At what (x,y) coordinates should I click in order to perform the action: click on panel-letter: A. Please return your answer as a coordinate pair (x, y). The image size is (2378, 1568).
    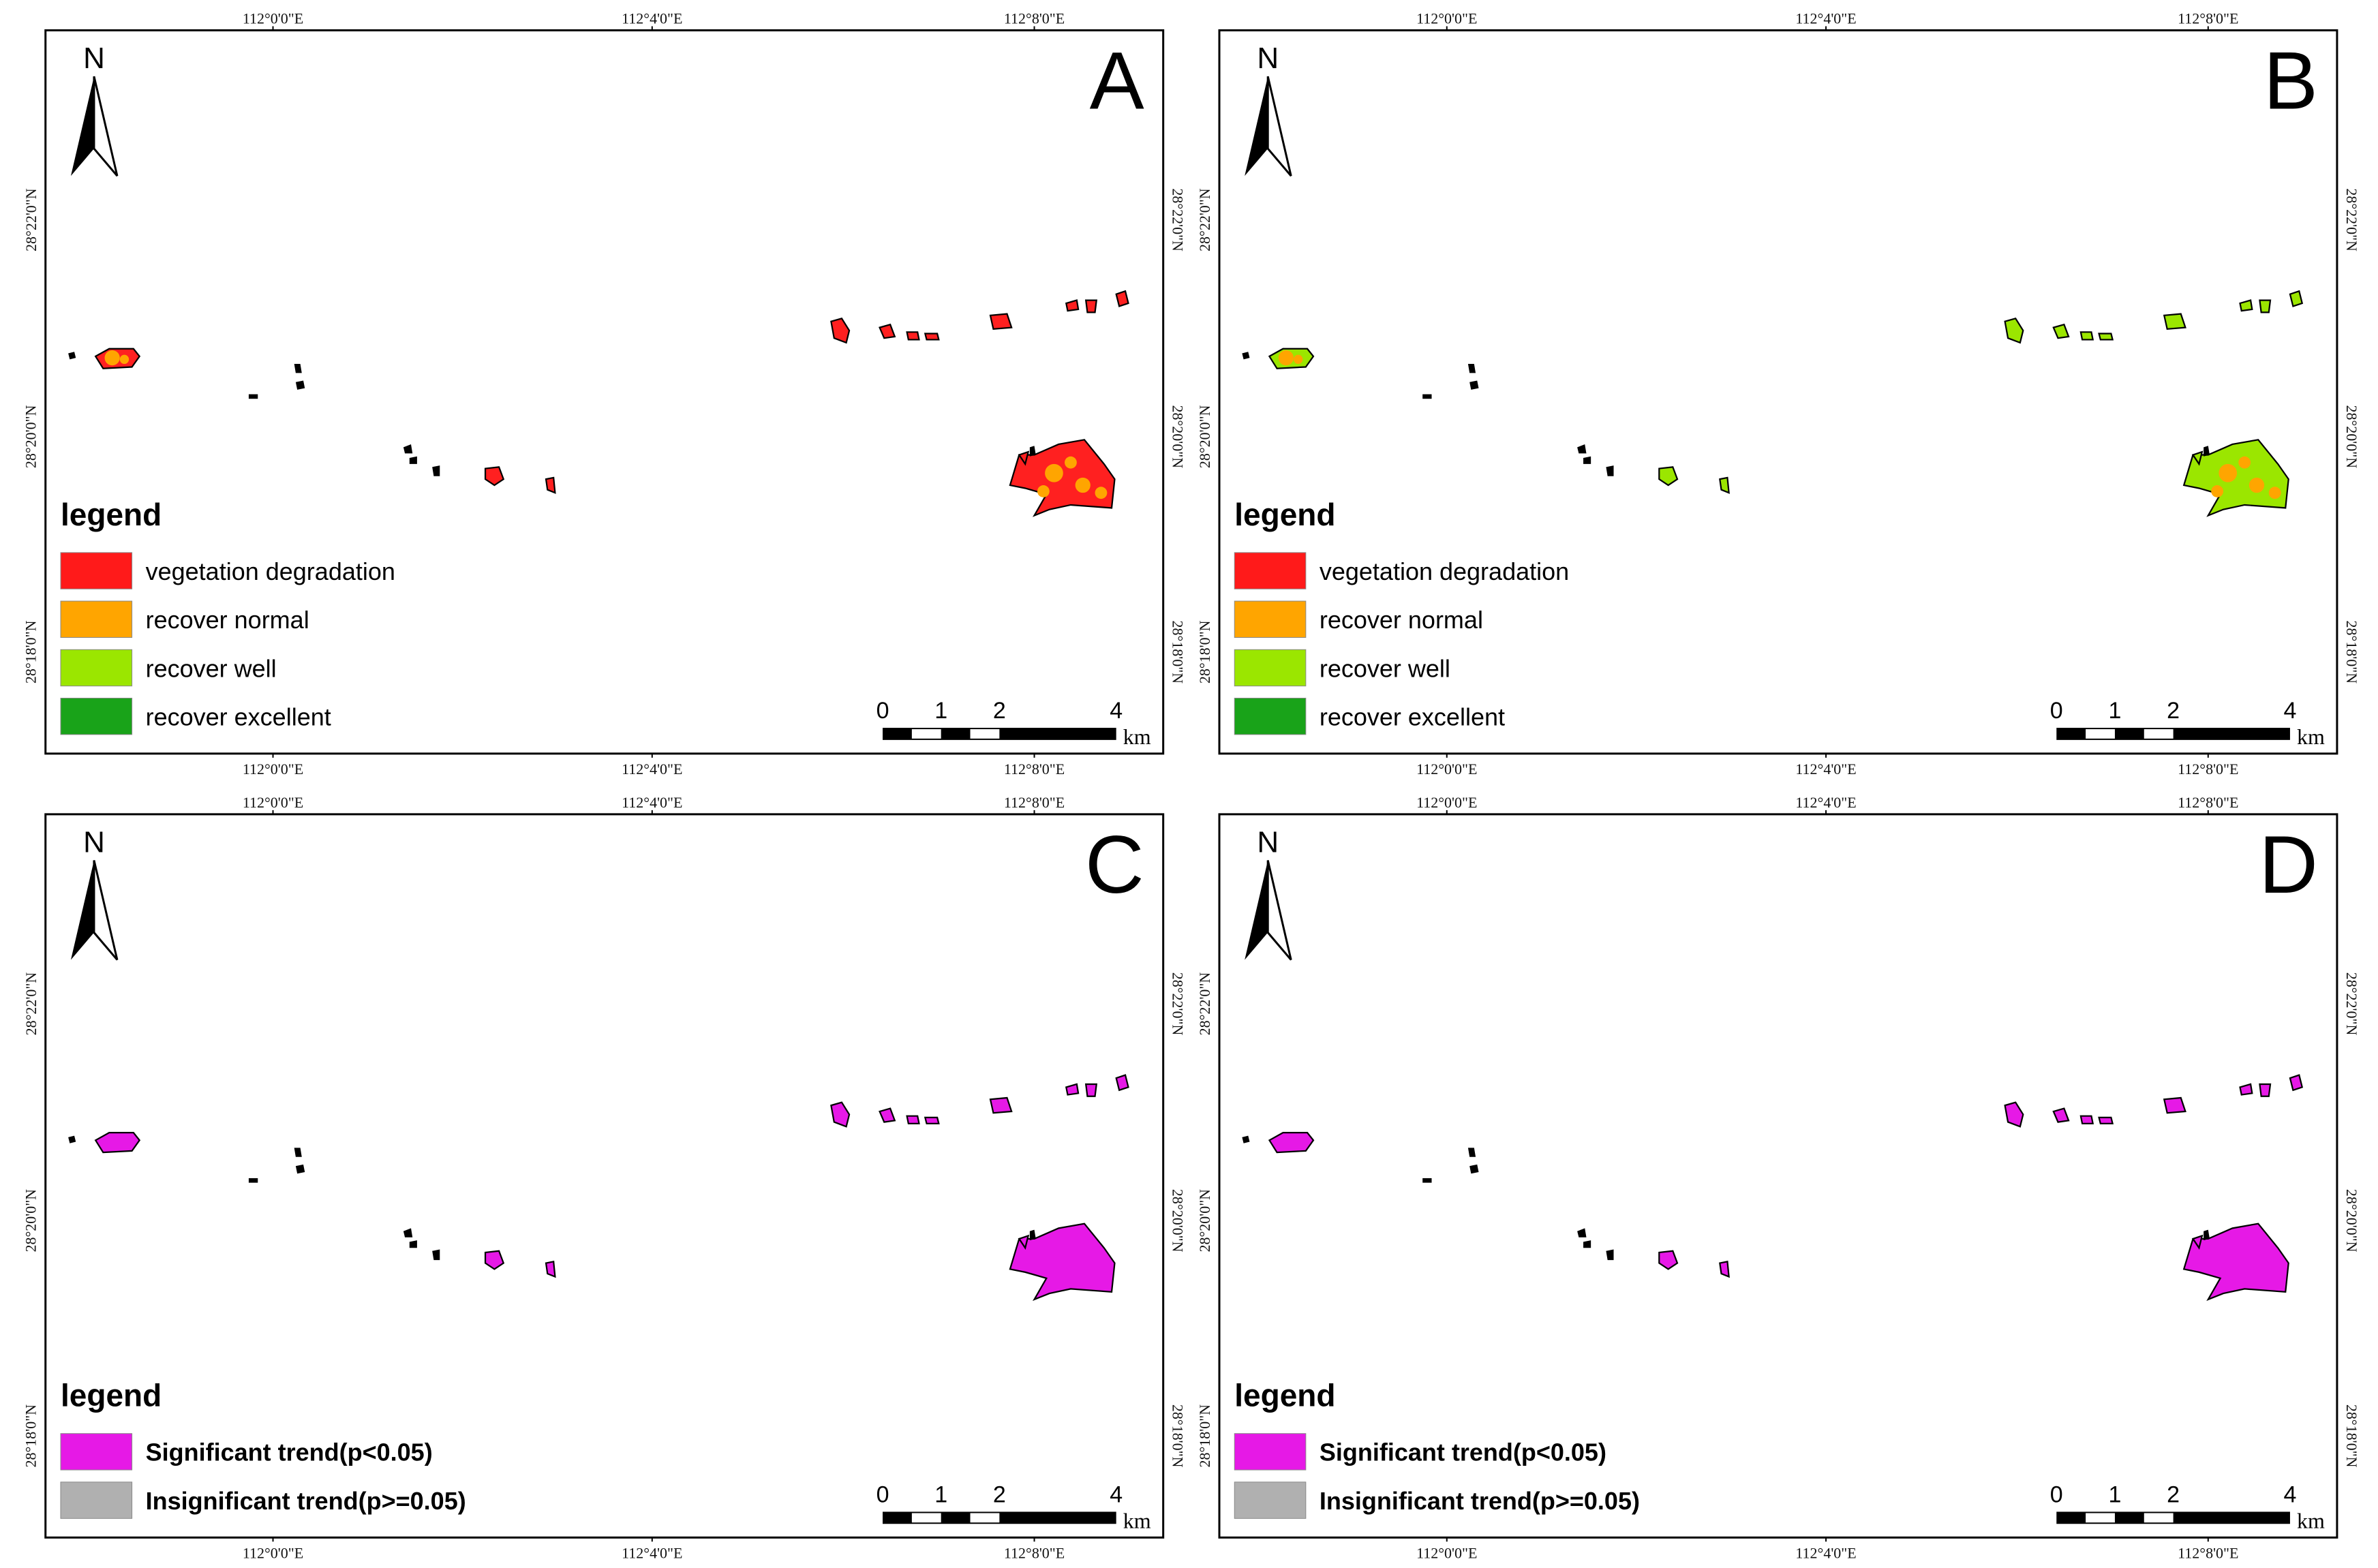
    Looking at the image, I should click on (1117, 81).